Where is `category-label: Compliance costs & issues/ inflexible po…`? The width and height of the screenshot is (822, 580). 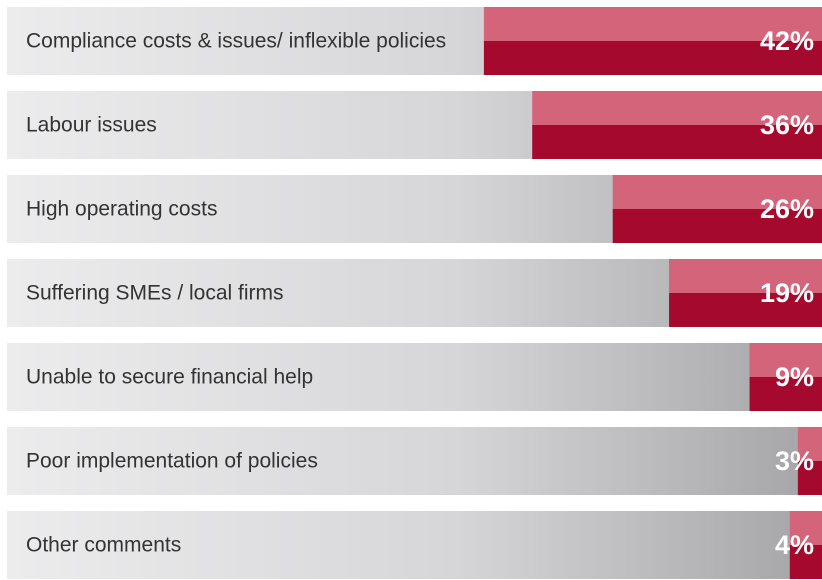
category-label: Compliance costs & issues/ inflexible po… is located at coordinates (236, 41).